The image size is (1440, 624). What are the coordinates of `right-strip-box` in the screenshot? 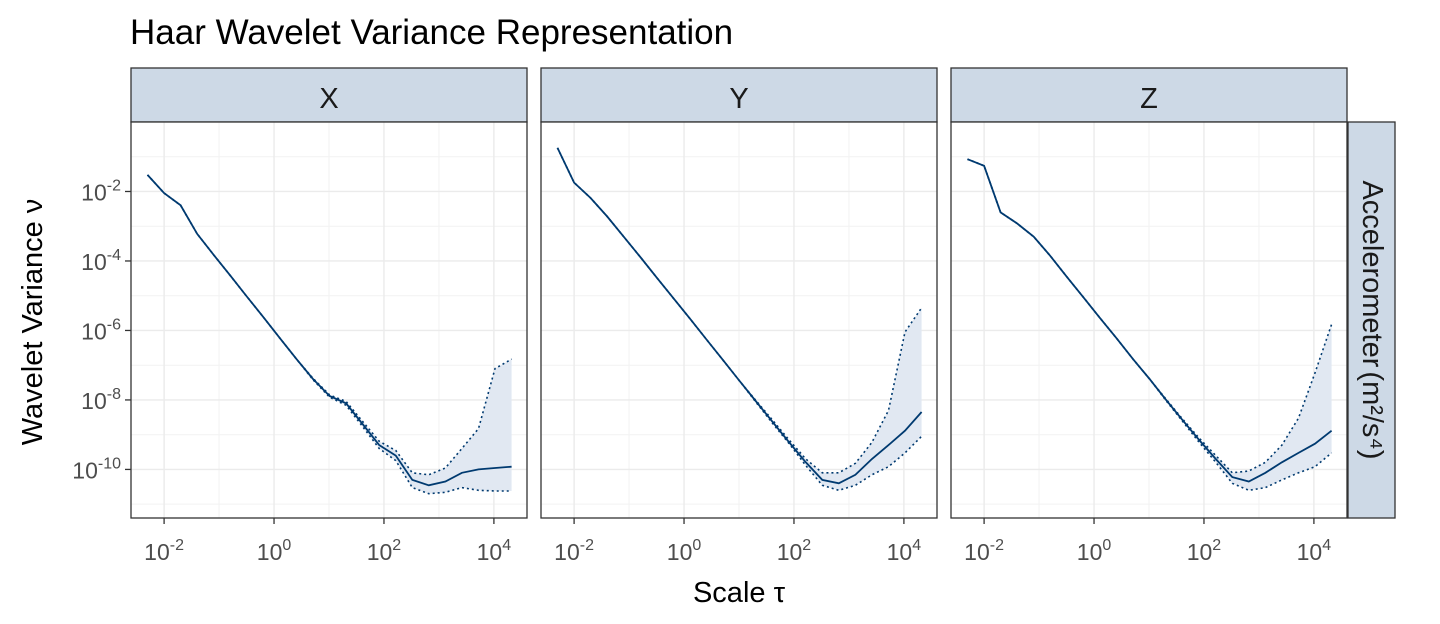 It's located at (1371, 320).